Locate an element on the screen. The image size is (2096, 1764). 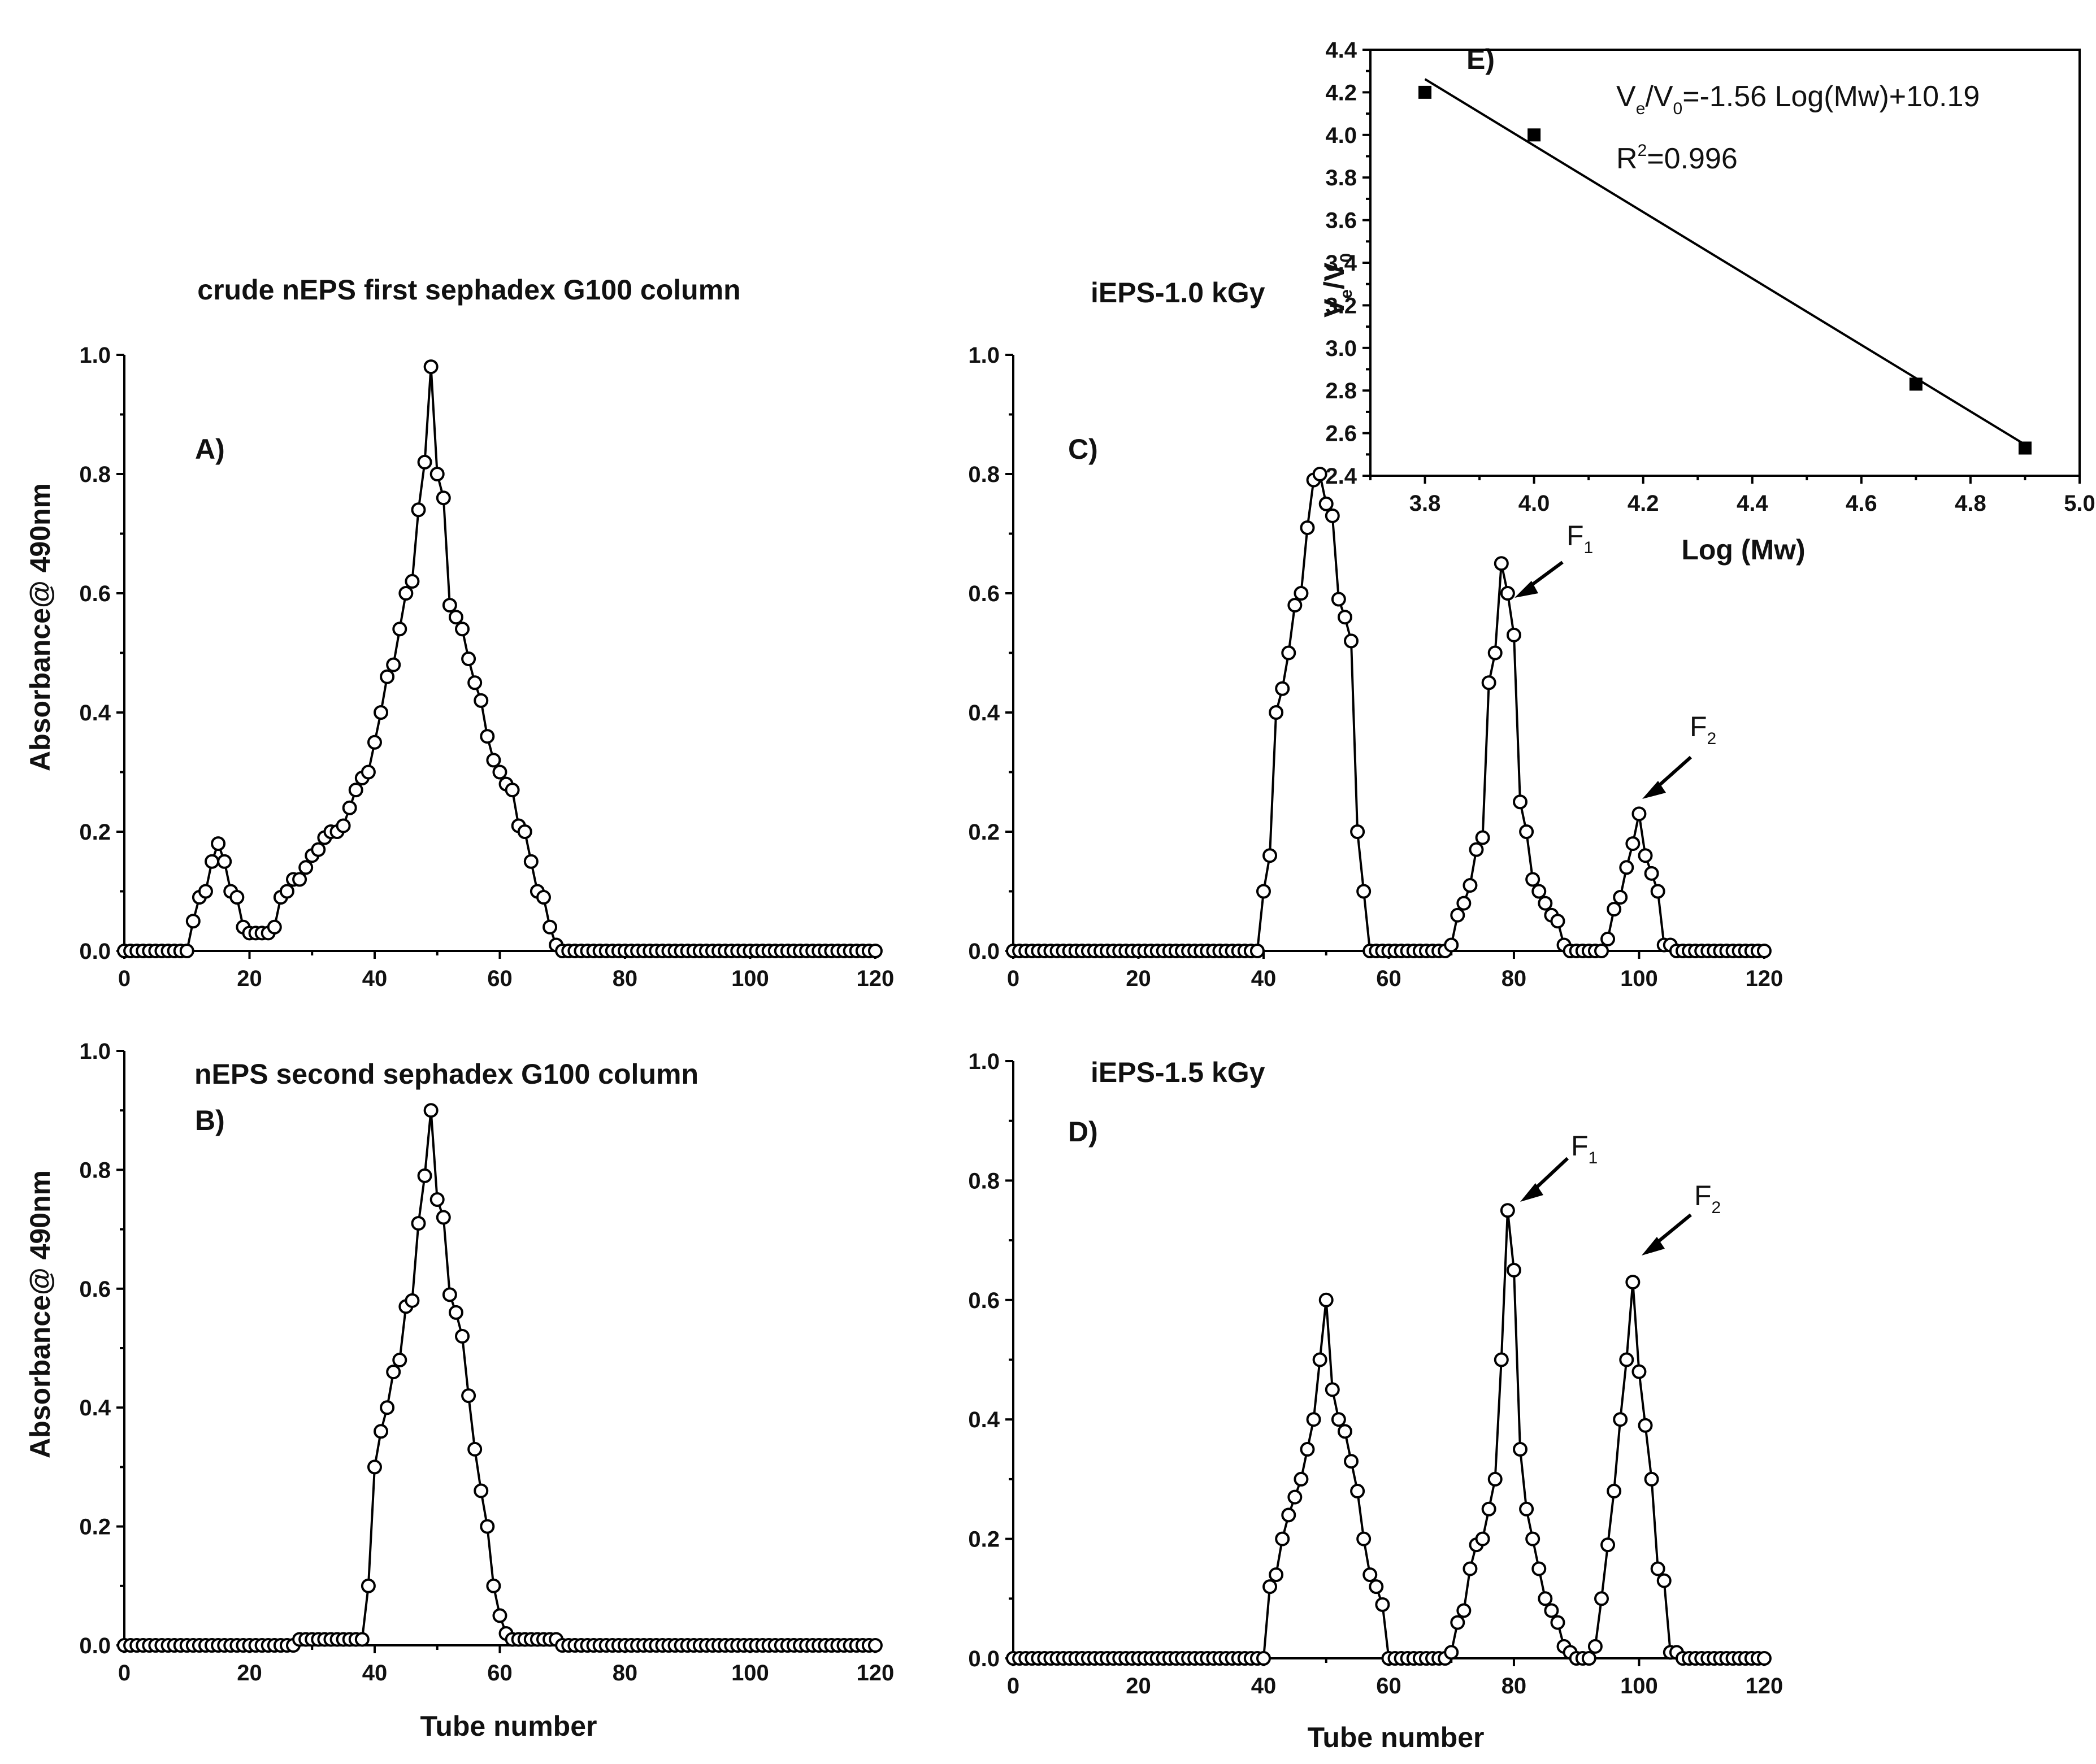
panel-d-xtick-label: 120 is located at coordinates (1765, 1686).